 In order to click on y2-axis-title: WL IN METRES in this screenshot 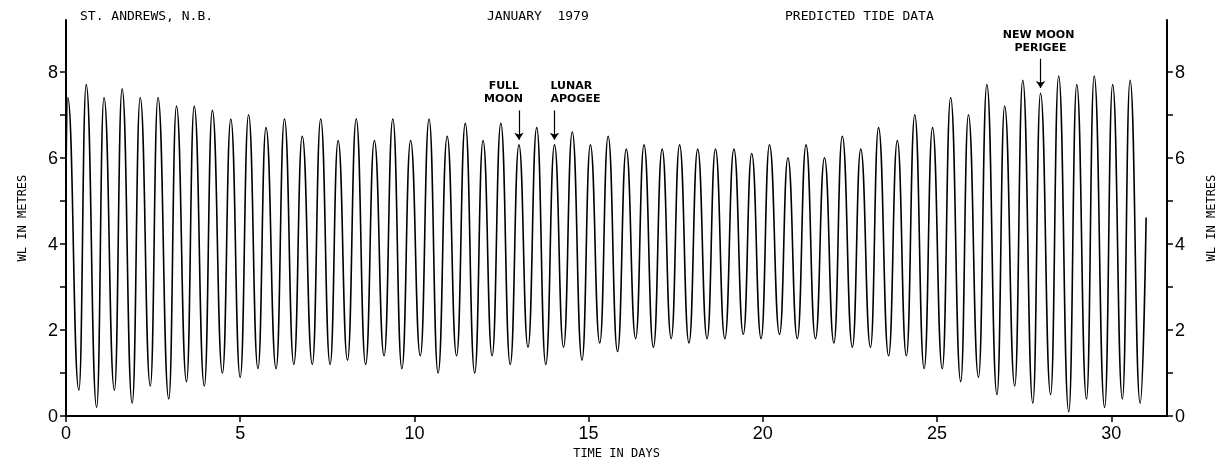, I will do `click(1211, 218)`.